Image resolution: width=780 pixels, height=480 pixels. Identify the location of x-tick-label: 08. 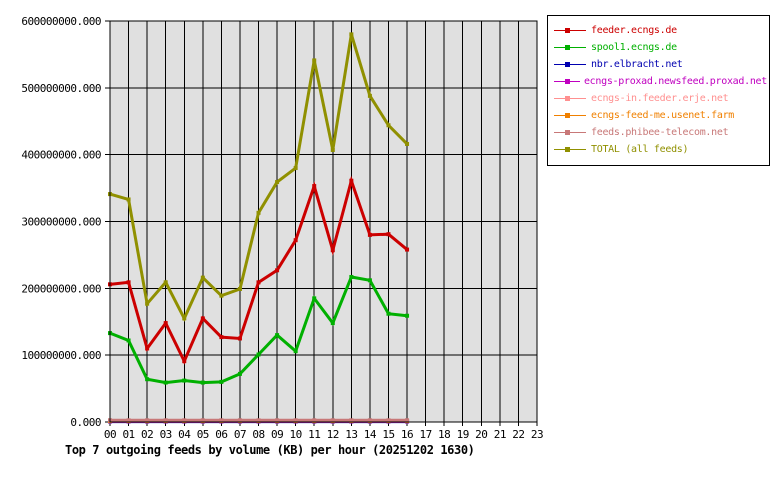
(258, 434).